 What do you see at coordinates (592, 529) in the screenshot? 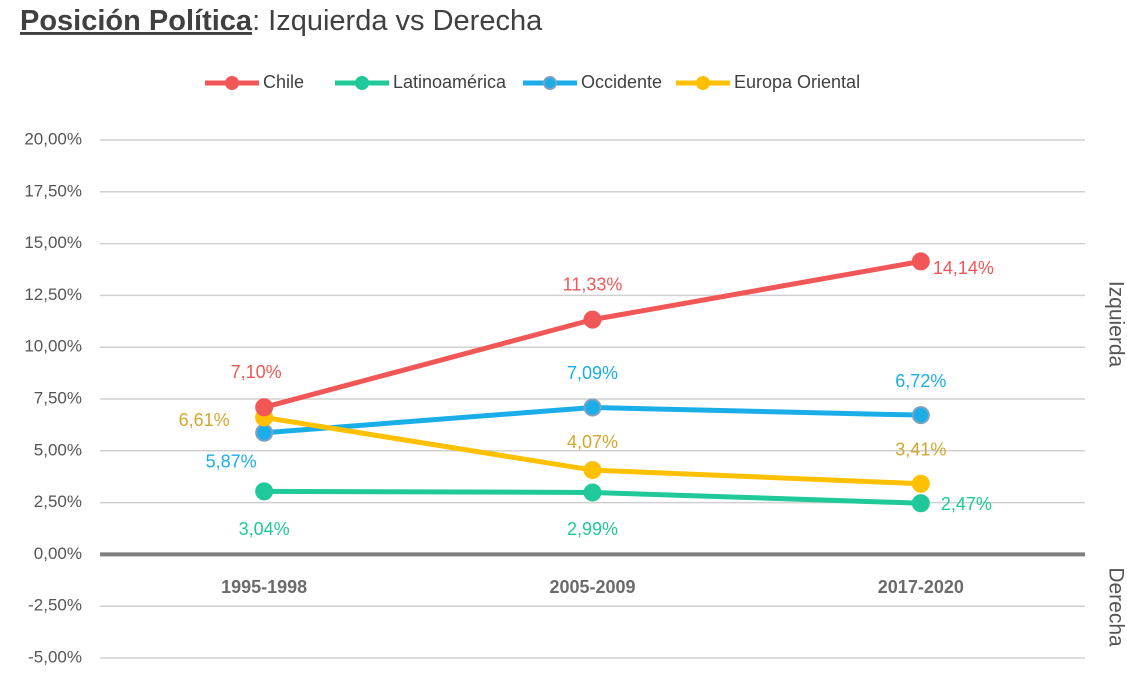
I see `data-label: 2,99%` at bounding box center [592, 529].